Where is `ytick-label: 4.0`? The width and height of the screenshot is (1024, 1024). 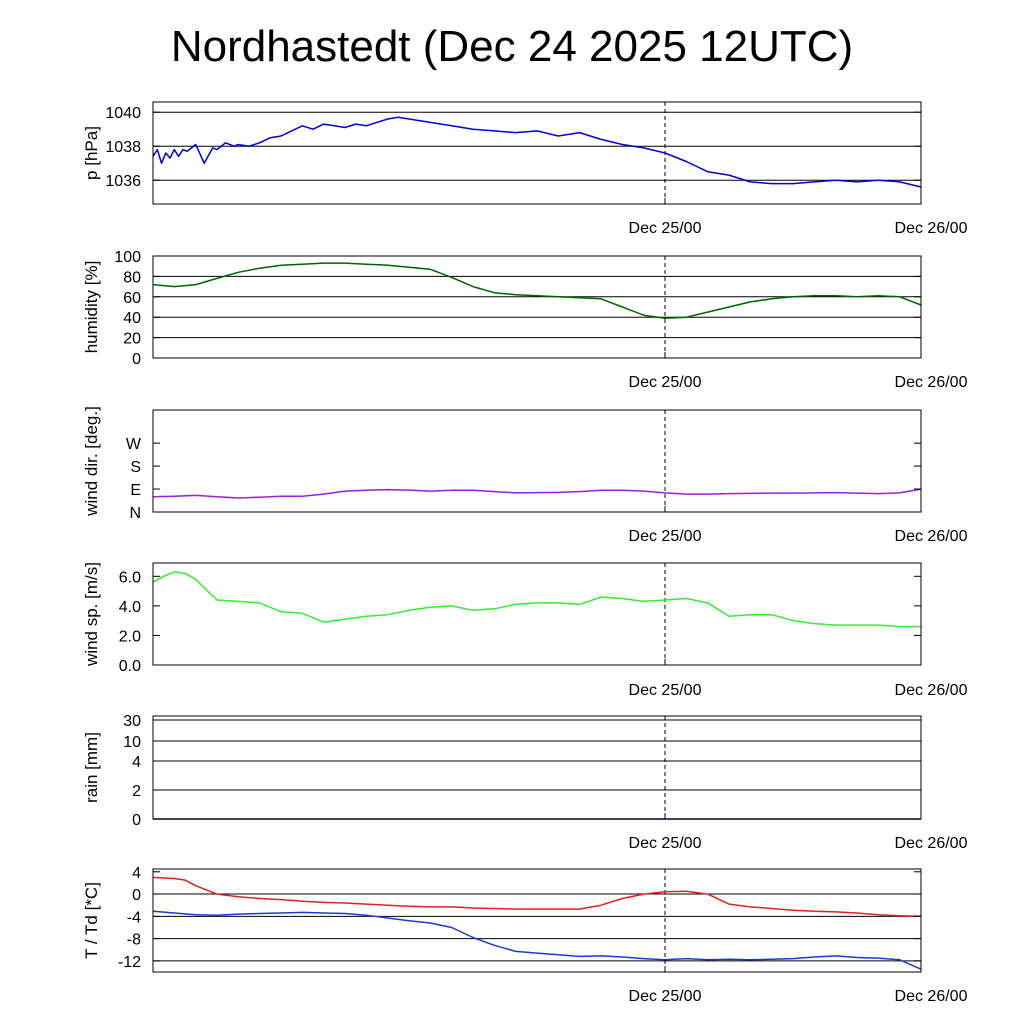
ytick-label: 4.0 is located at coordinates (130, 607).